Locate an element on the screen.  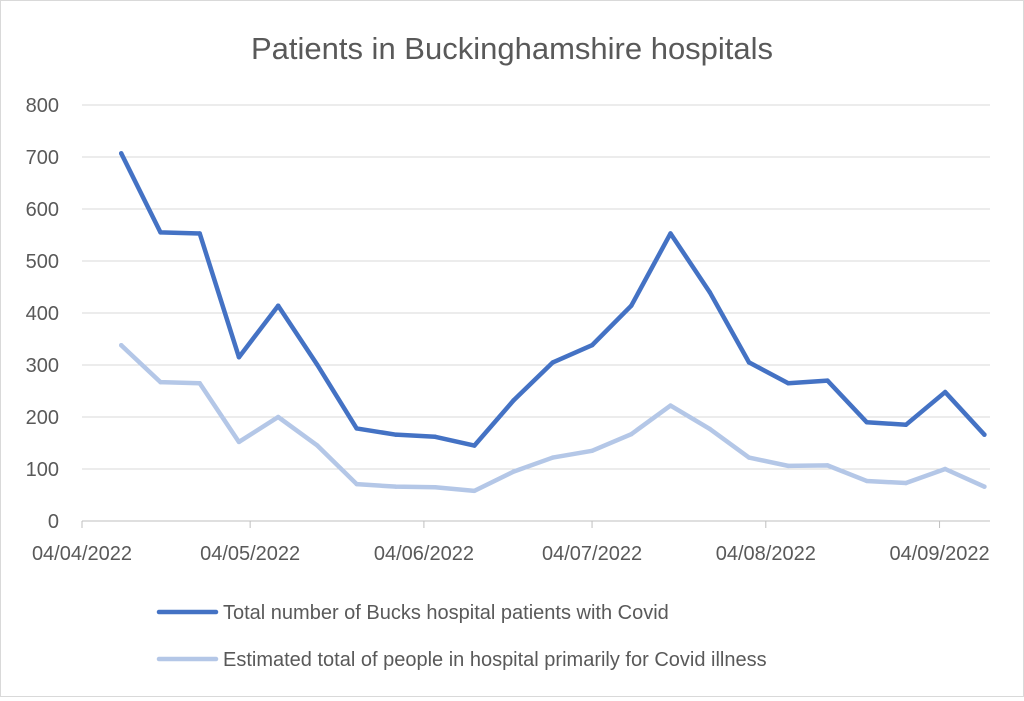
y-tick-label: 300 is located at coordinates (42, 366).